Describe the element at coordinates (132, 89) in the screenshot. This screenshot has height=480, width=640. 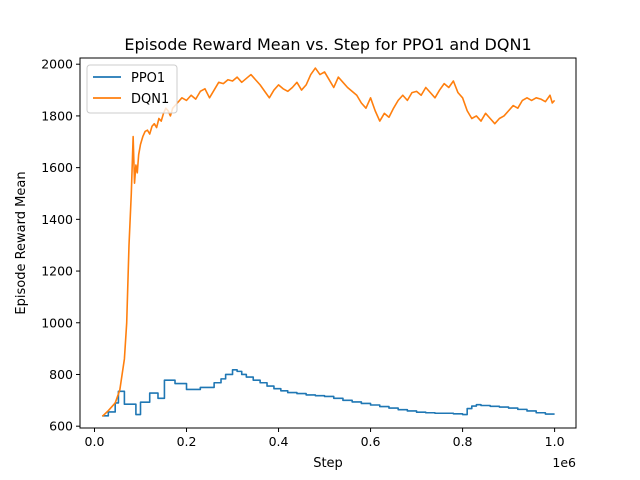
I see `legend: PPO1 DQN1` at that location.